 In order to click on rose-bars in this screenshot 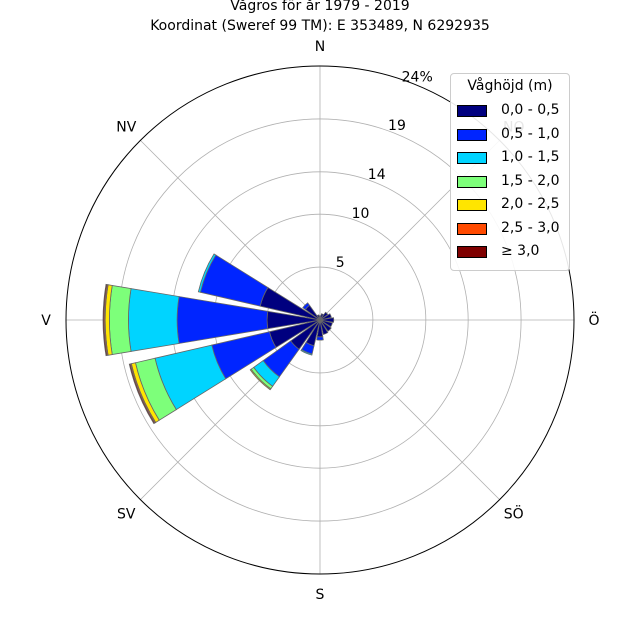, I will do `click(218, 339)`.